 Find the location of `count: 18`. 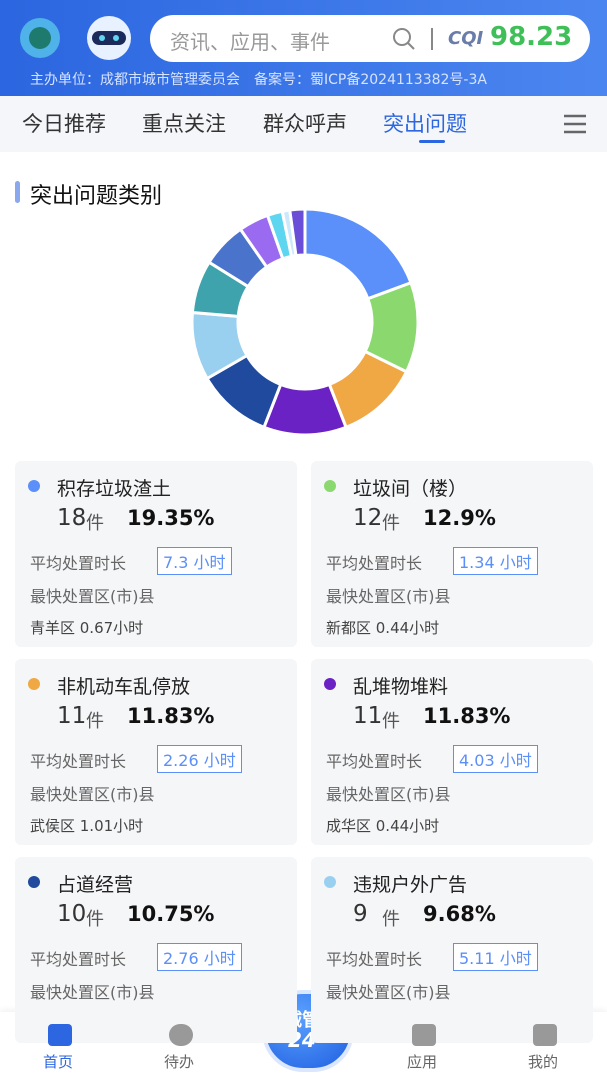

count: 18 is located at coordinates (72, 518).